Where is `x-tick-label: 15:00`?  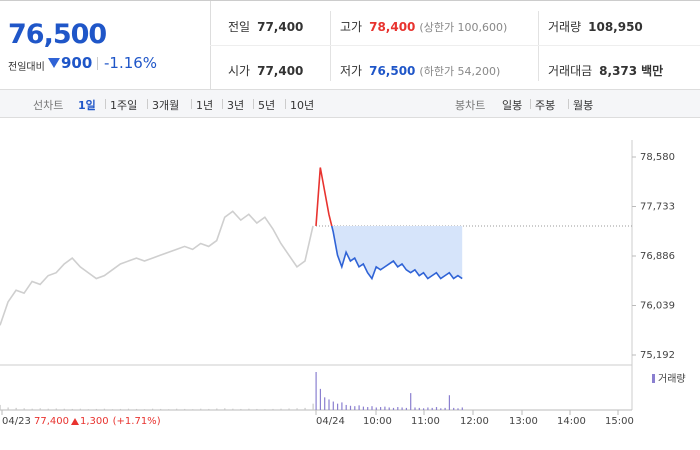 x-tick-label: 15:00 is located at coordinates (619, 421).